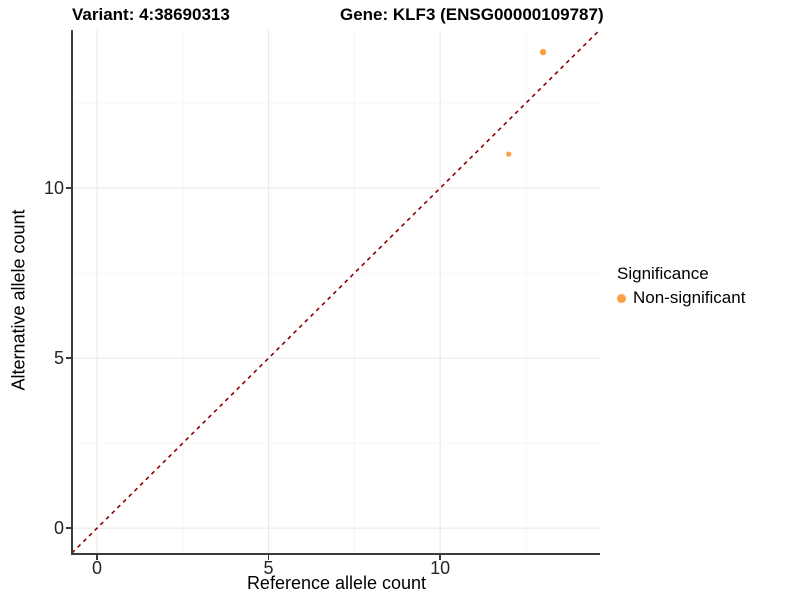 The height and width of the screenshot is (600, 800). I want to click on legend-point-icon, so click(621, 298).